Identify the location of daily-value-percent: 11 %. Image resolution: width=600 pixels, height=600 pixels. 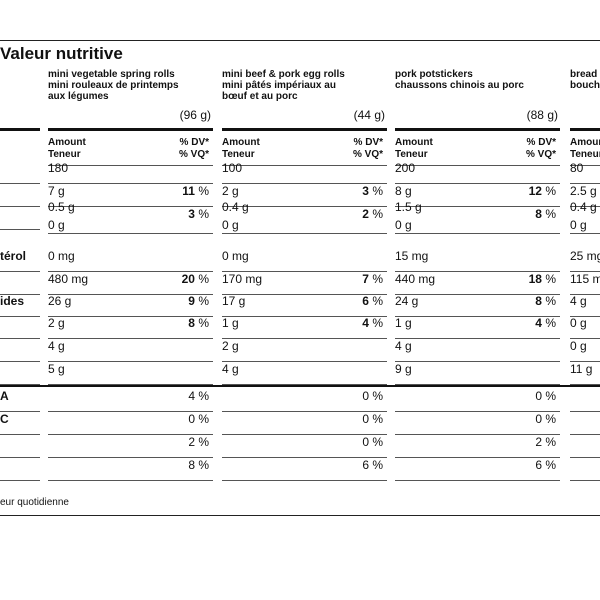
(195, 191).